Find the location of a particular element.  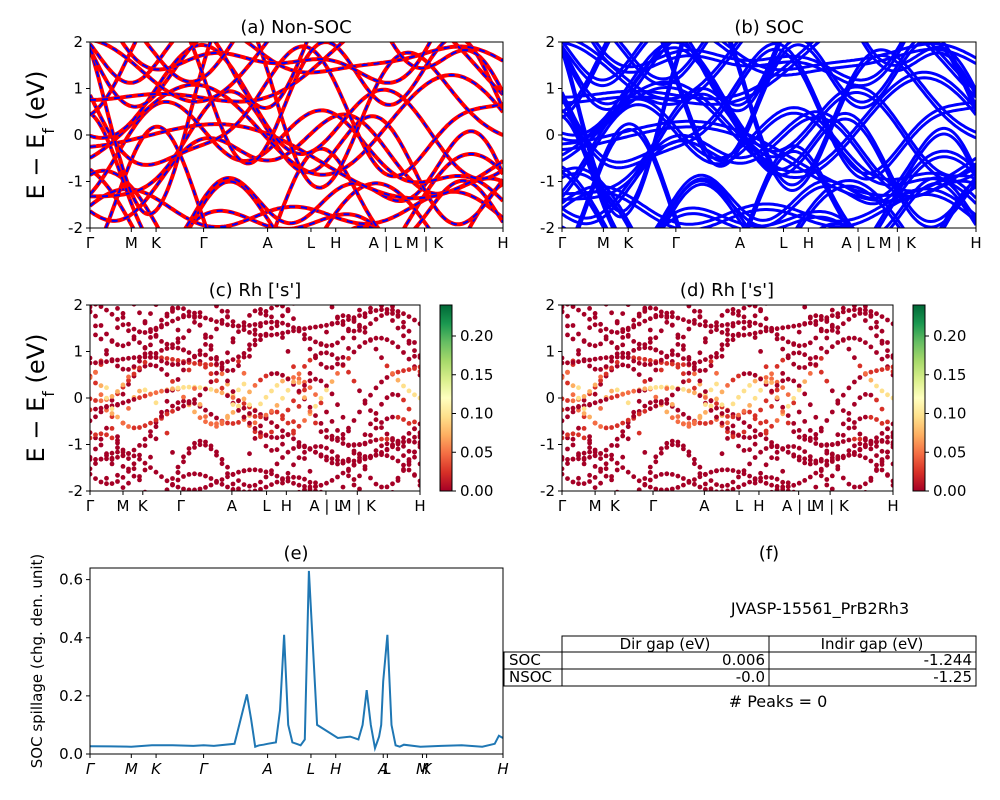

xtick-label-d-8: M | K is located at coordinates (830, 506).